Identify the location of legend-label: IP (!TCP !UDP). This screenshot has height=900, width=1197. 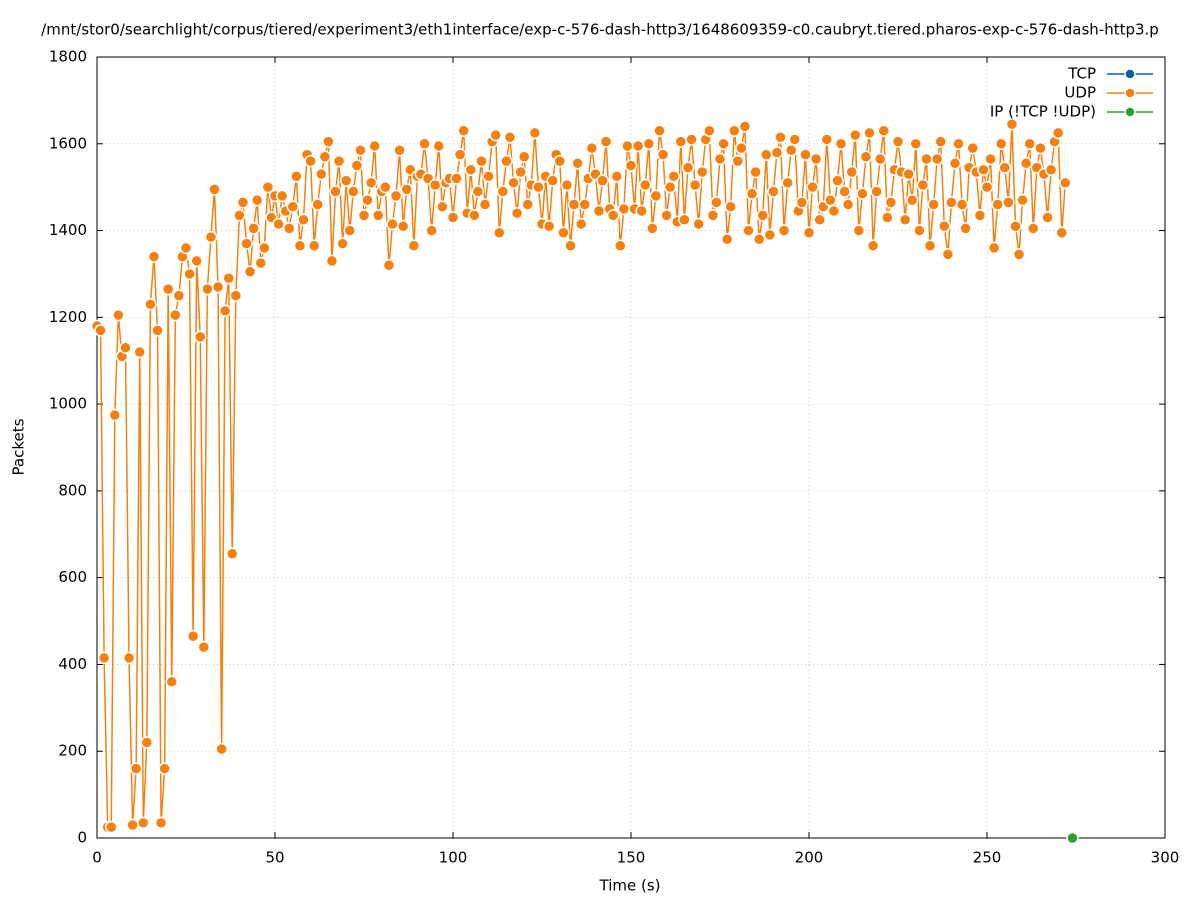
(1043, 112).